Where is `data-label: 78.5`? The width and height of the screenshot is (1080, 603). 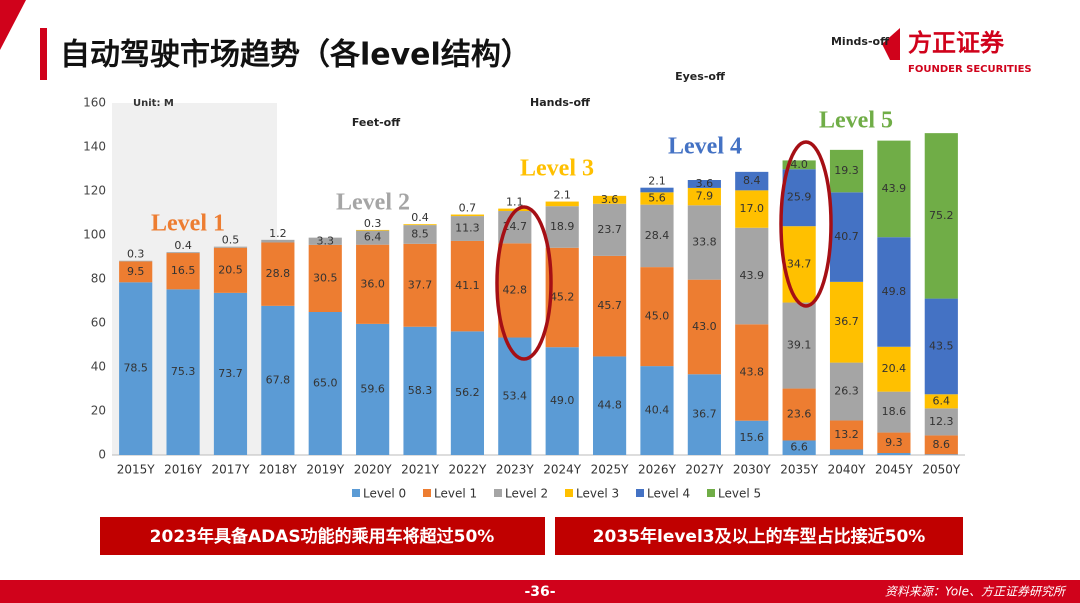
data-label: 78.5 is located at coordinates (135, 368).